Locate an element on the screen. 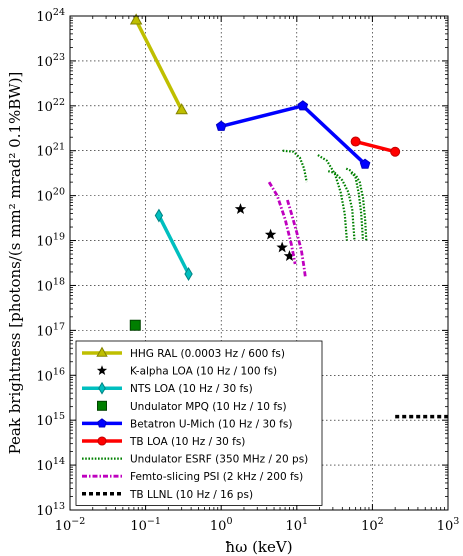 The image size is (463, 556). x-tick-label: 10⁻² is located at coordinates (70, 525).